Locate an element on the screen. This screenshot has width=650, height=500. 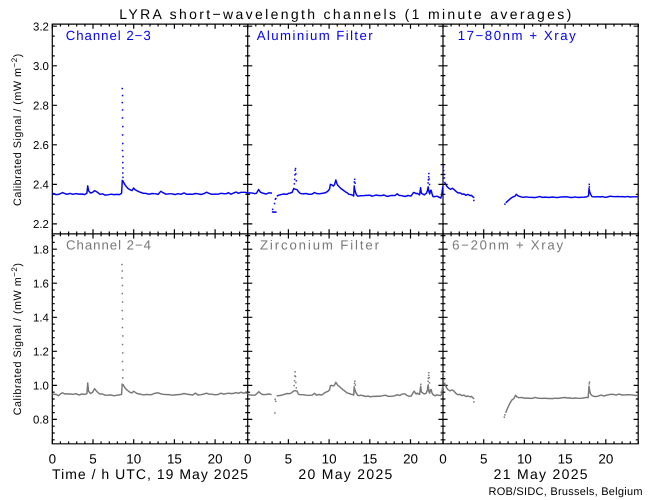
svg-text: 6−20nm + Xray is located at coordinates (507, 245).